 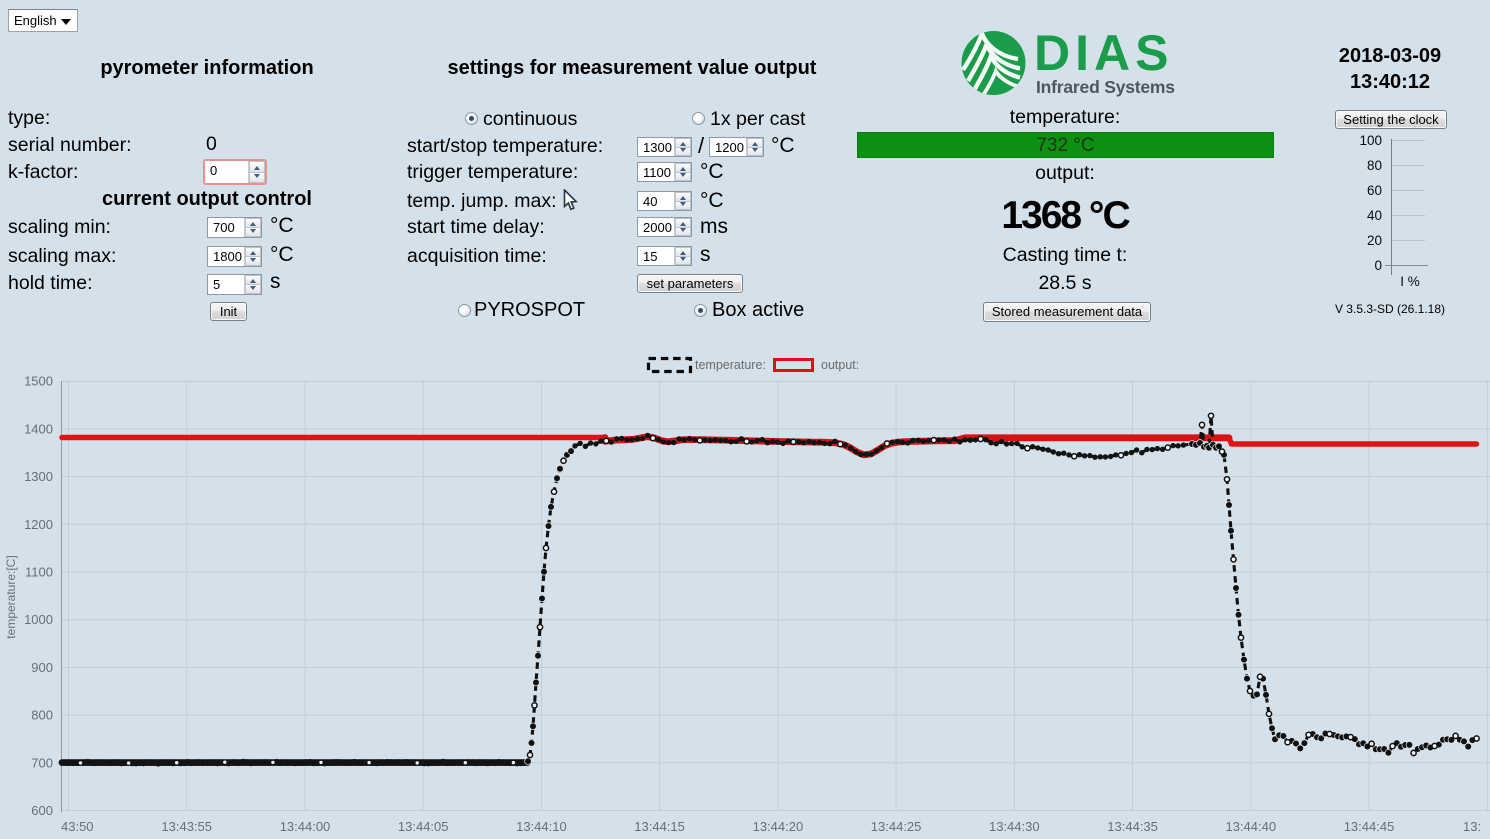 I want to click on svg-text: 1100, so click(x=39, y=572).